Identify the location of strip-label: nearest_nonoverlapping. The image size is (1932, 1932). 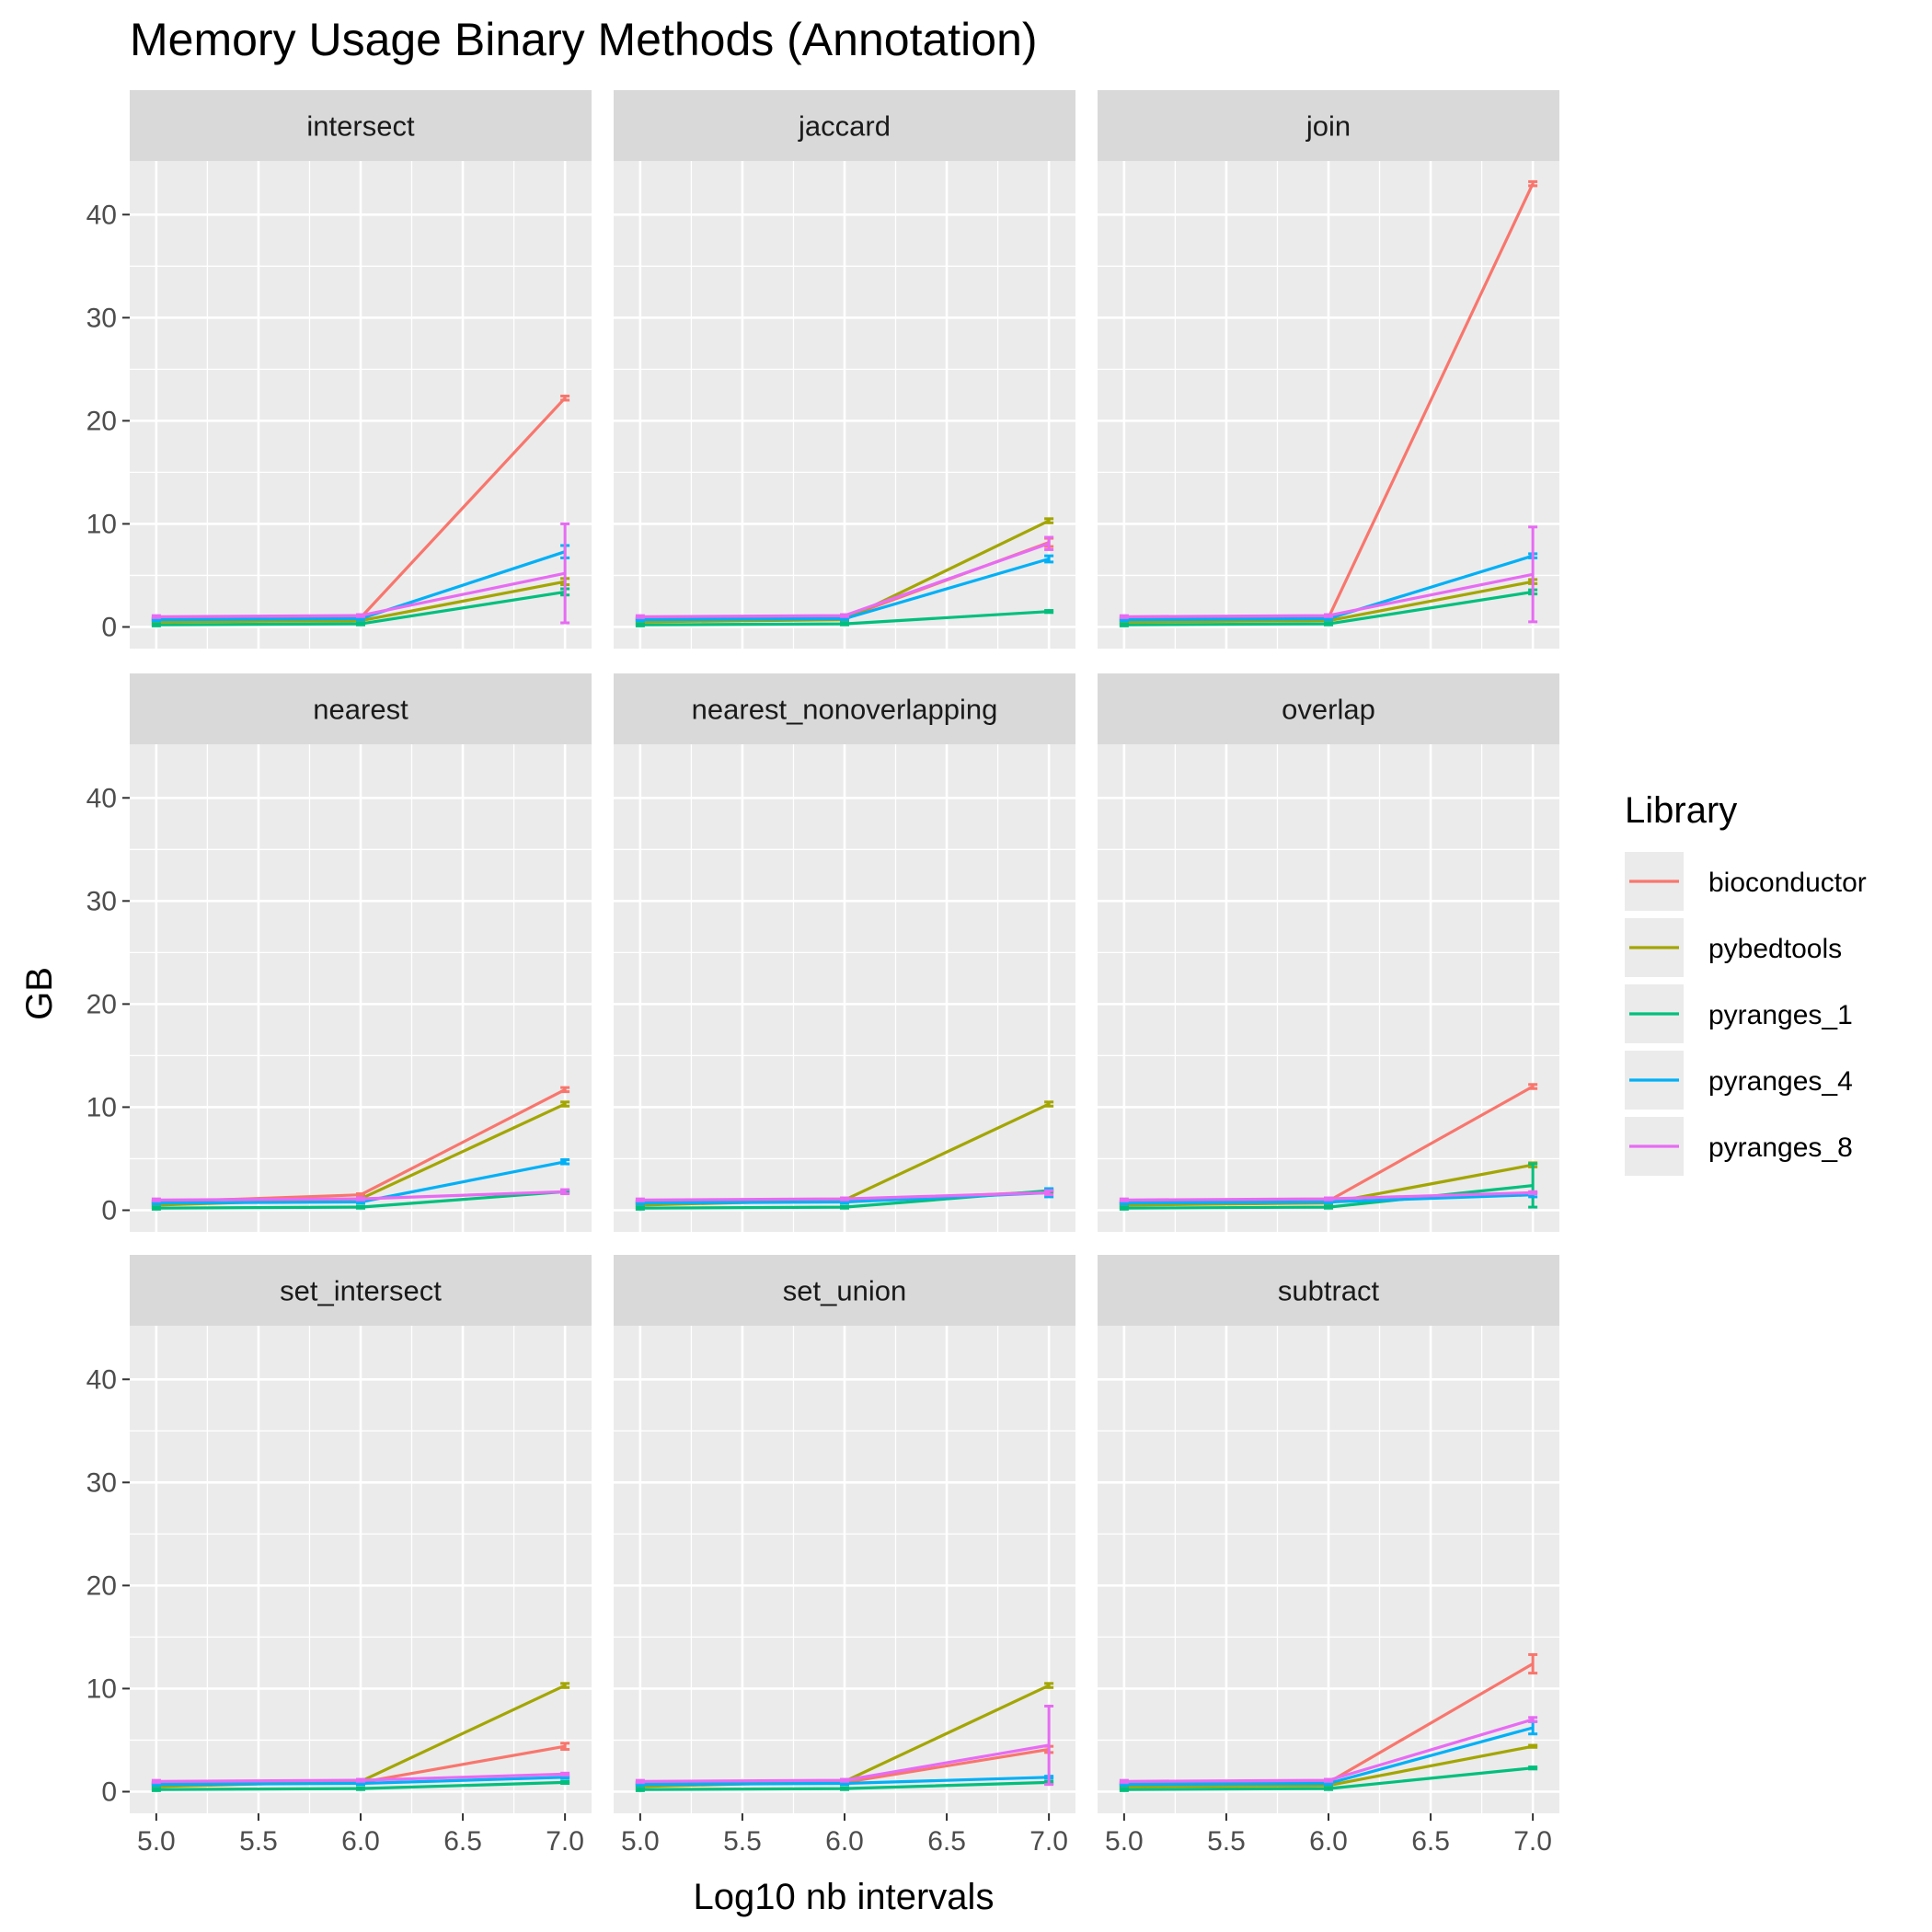
(845, 710).